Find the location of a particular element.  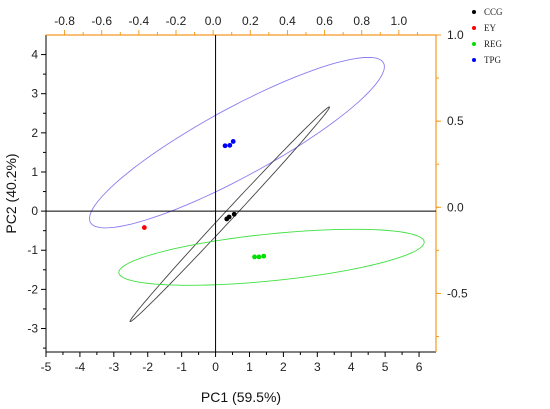

legend-label-tpg: TPG is located at coordinates (493, 60).